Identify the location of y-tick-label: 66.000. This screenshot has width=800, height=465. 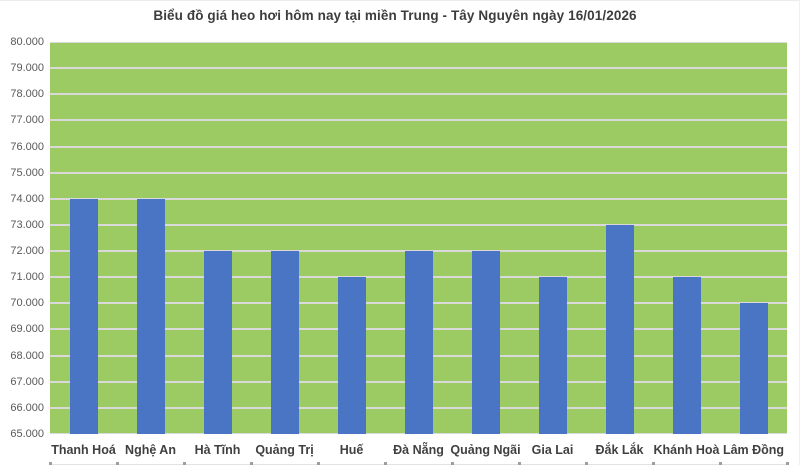
(27, 407).